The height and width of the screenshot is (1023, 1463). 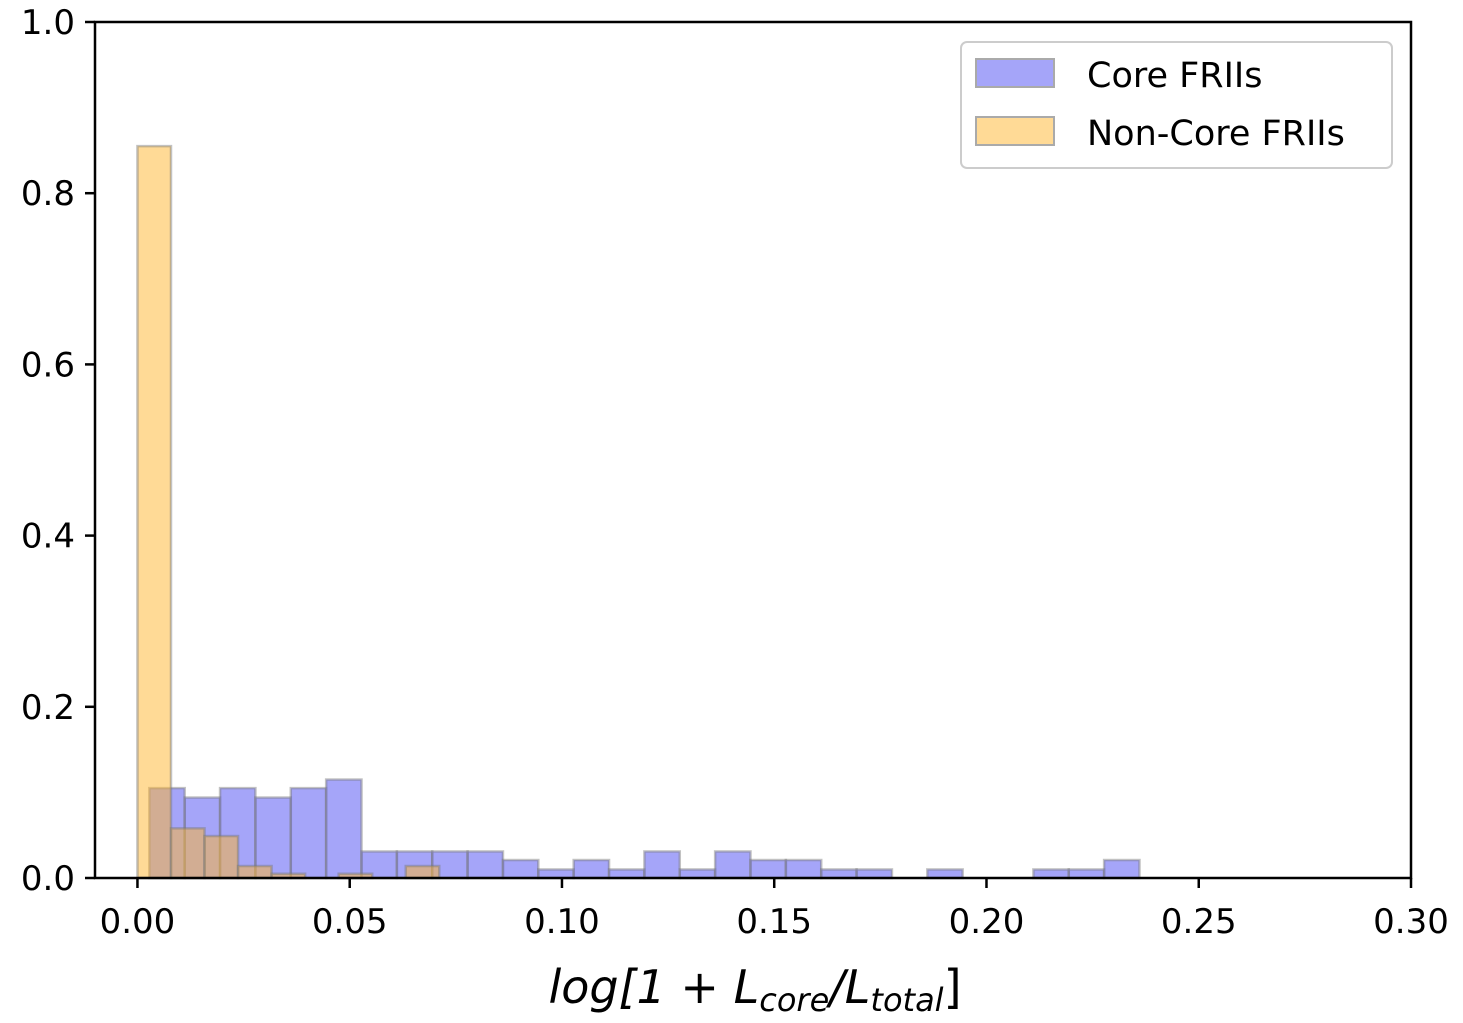 I want to click on y-axis-ticks: 0.0 0.2 0.4 0.6 0.8 1.0, so click(x=58, y=451).